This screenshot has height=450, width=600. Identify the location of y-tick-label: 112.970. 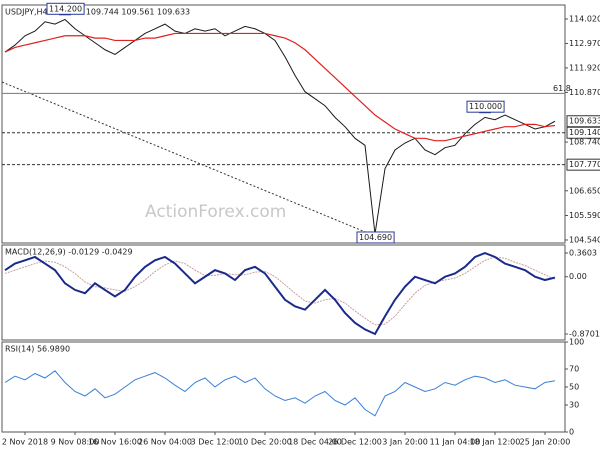
(584, 43).